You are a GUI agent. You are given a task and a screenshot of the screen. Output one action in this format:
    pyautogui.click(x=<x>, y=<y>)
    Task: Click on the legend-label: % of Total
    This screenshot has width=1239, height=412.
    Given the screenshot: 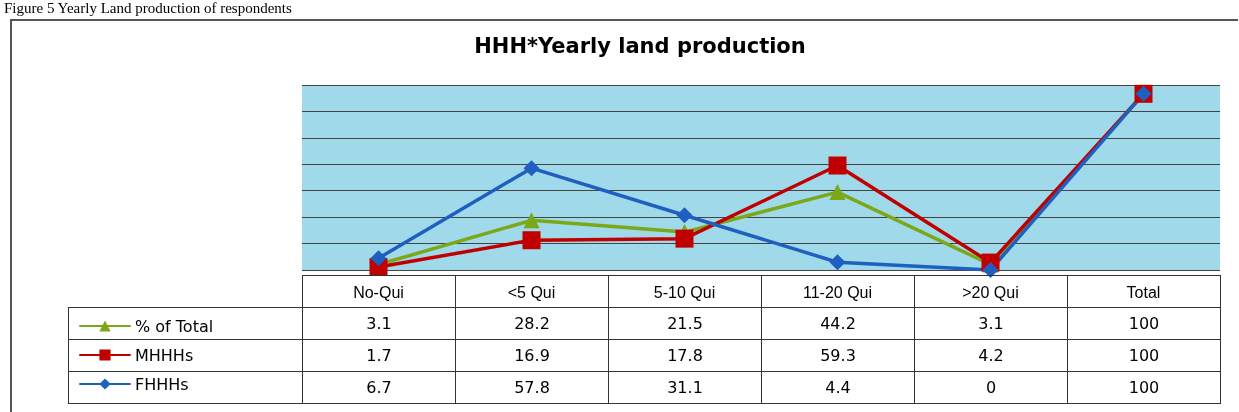 What is the action you would take?
    pyautogui.click(x=174, y=326)
    